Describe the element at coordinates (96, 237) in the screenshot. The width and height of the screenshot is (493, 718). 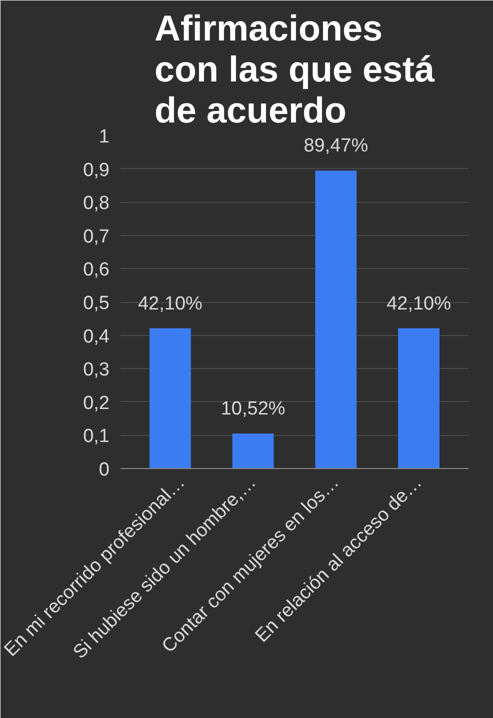
I see `y-tick-label: 0,7` at that location.